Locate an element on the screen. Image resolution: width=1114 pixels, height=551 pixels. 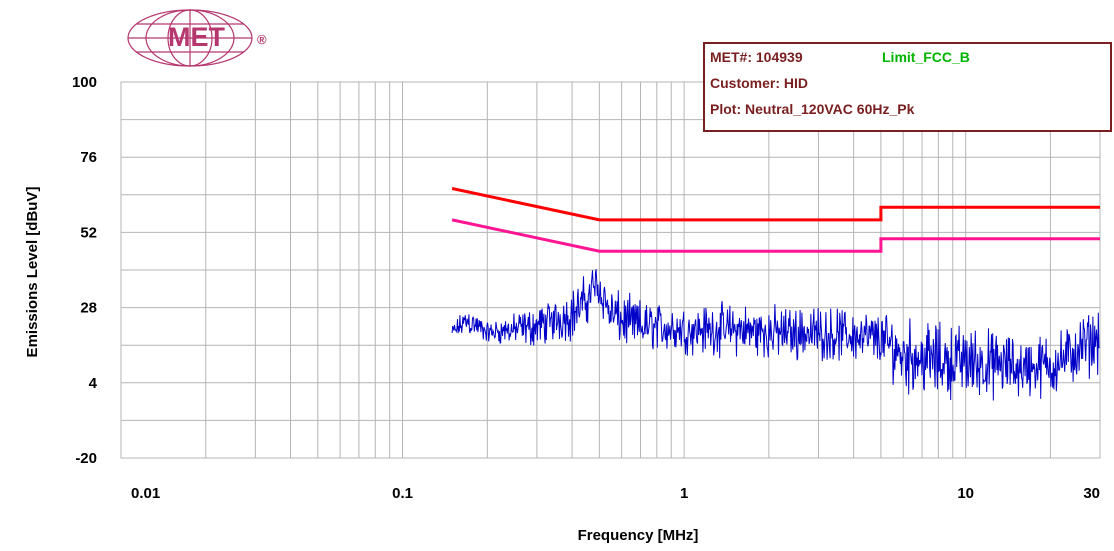
x-tick-label: 30 is located at coordinates (1091, 493).